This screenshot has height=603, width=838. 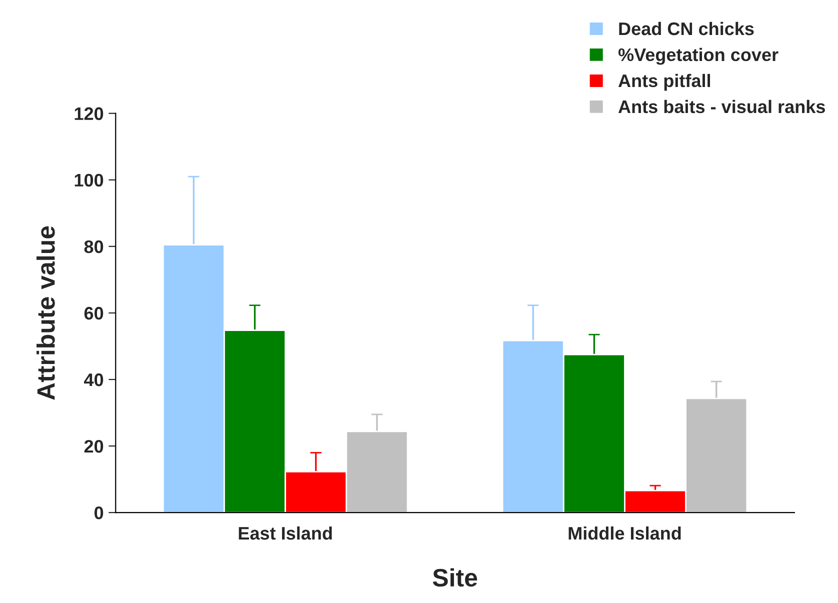 What do you see at coordinates (94, 313) in the screenshot?
I see `y-tick-label: 60` at bounding box center [94, 313].